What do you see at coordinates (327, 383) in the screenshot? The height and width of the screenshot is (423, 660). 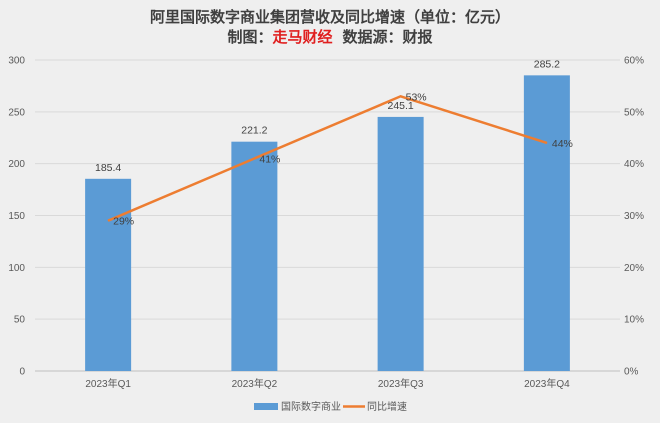 I see `x-axis: 2023年Q1 2023年Q2 2023年Q3 2023年Q4` at bounding box center [327, 383].